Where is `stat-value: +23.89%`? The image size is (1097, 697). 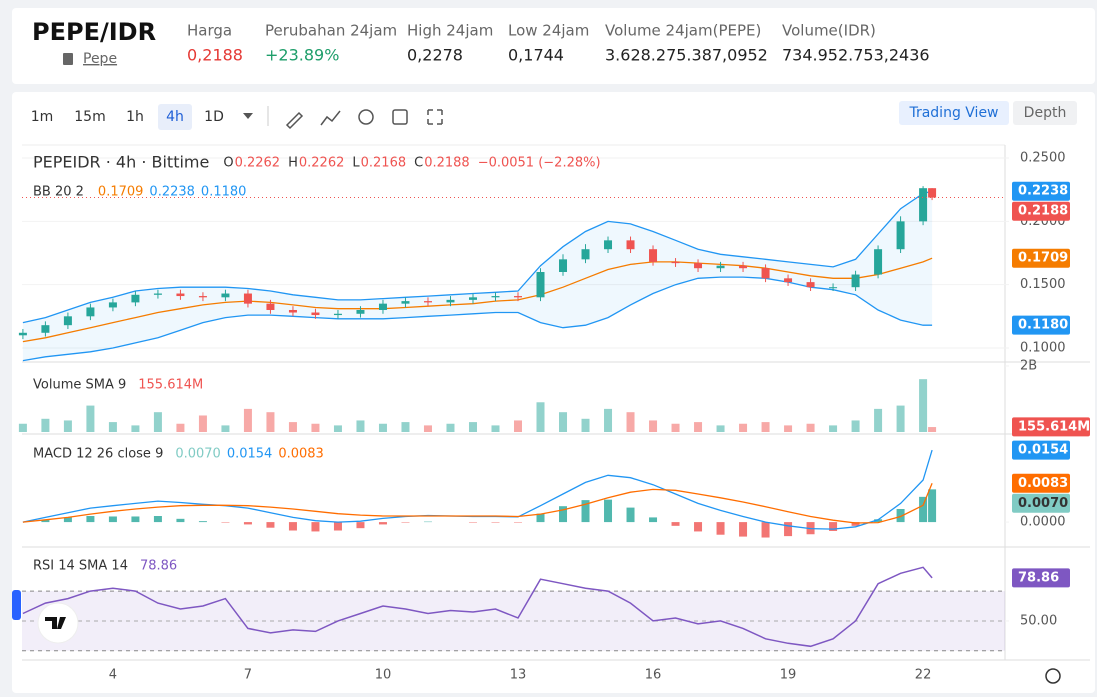 stat-value: +23.89% is located at coordinates (302, 55).